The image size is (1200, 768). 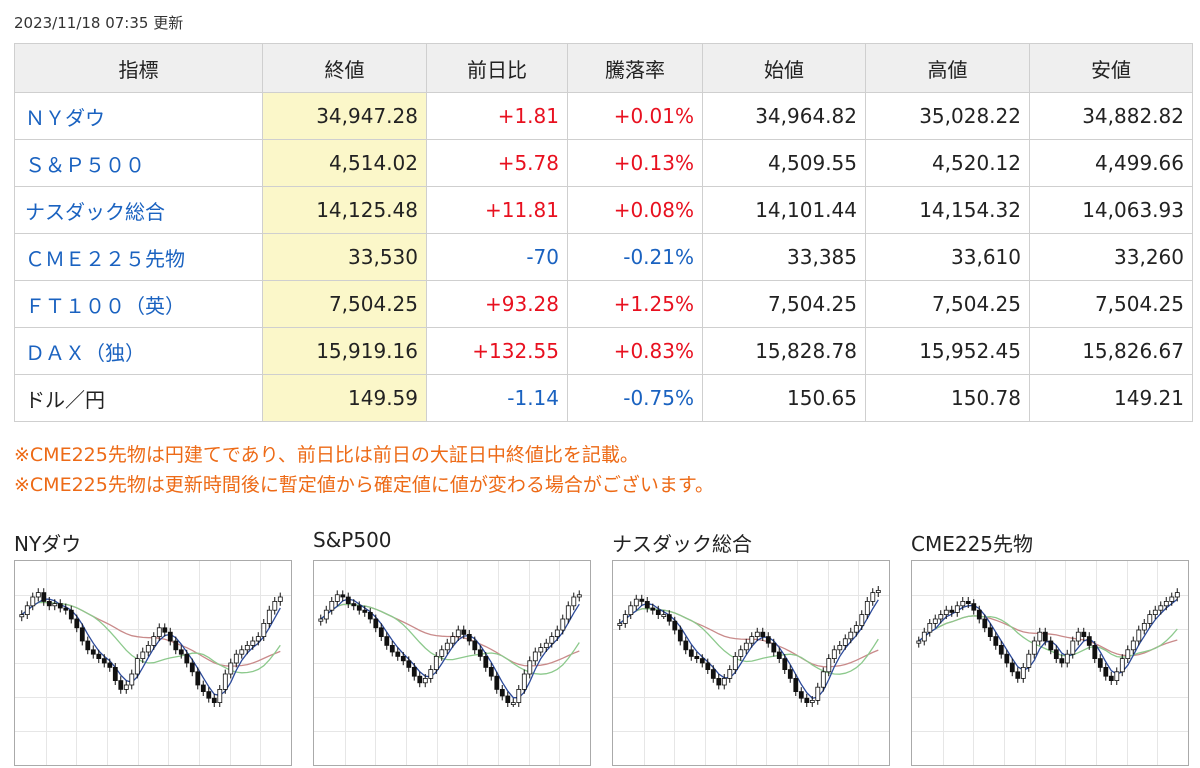 What do you see at coordinates (1111, 398) in the screenshot?
I see `cell-low: 149.21` at bounding box center [1111, 398].